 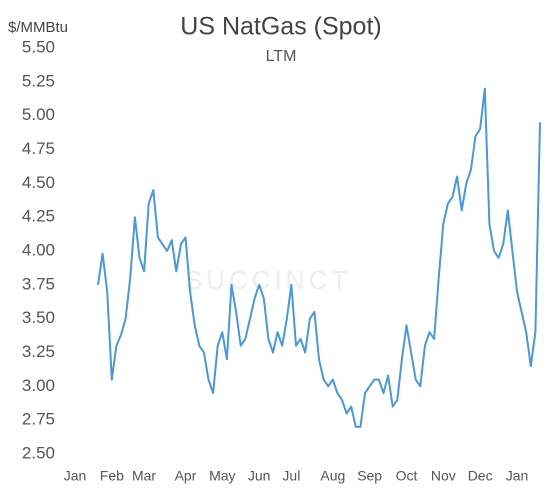 I want to click on x-tick-label: Dec, so click(x=480, y=476).